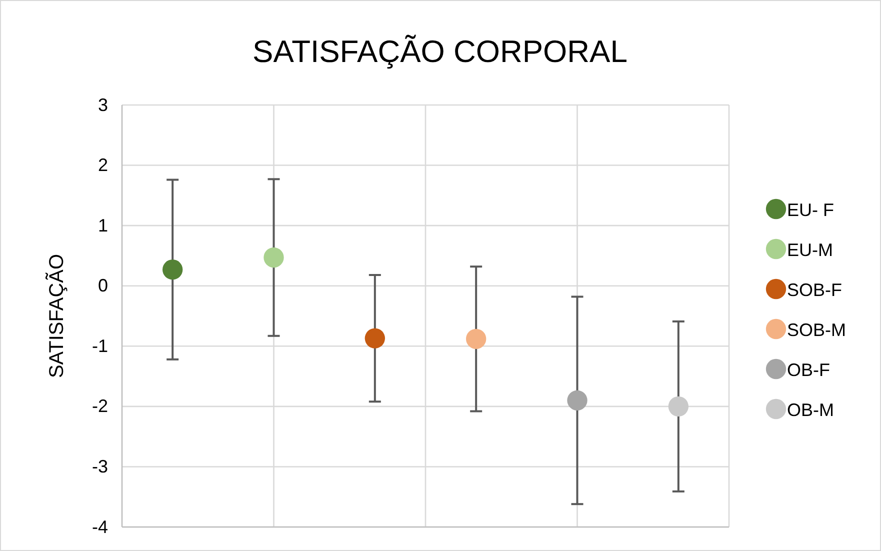 This screenshot has width=881, height=551. I want to click on legend-label: OB-M, so click(810, 410).